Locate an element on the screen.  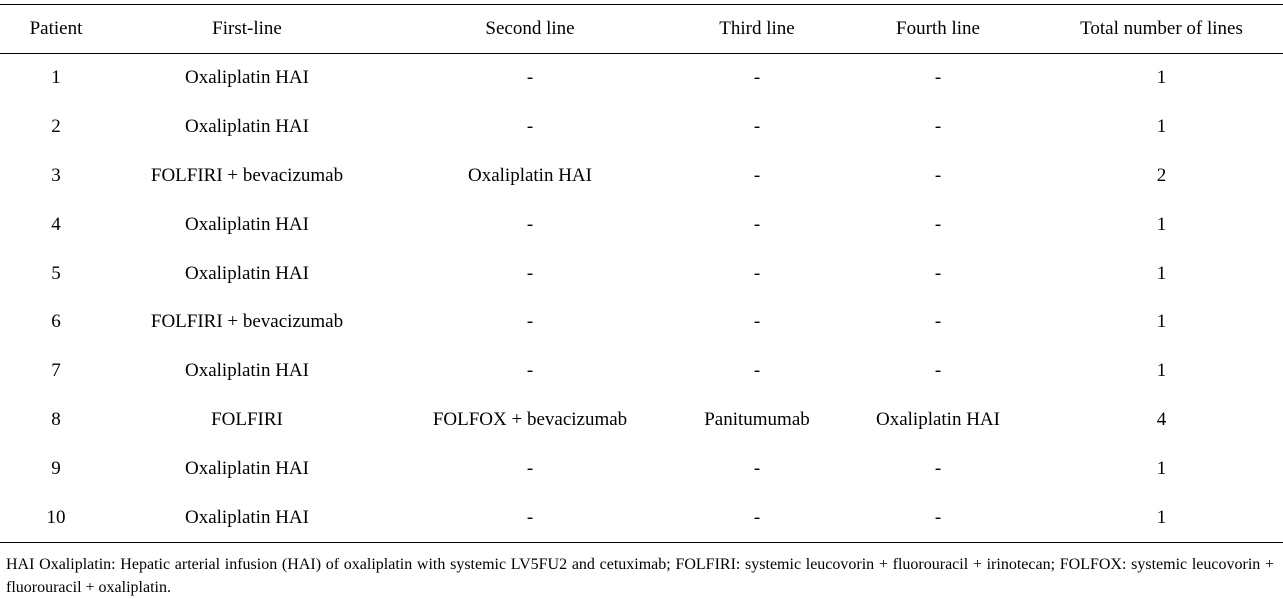
table-cell: 8 is located at coordinates (56, 419).